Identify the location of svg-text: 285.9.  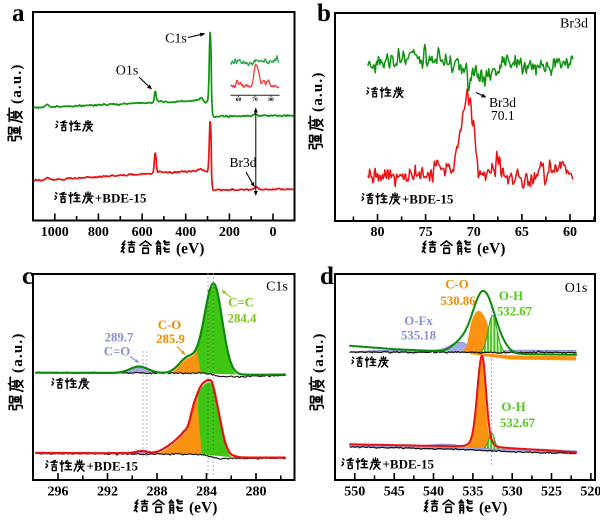
(170, 339).